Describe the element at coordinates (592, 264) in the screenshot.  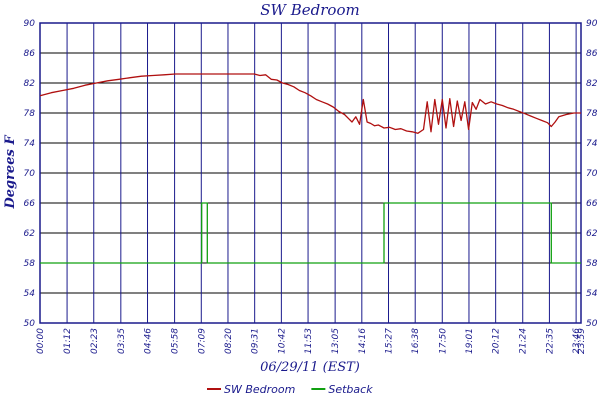
I see `y-tick-right: 58` at that location.